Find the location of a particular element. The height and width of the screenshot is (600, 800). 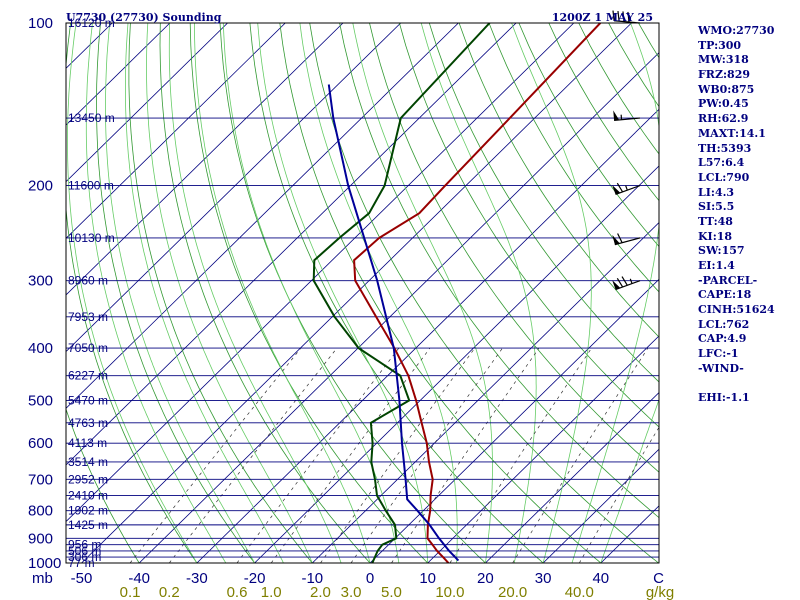

index-line: LCL:762 is located at coordinates (724, 324).